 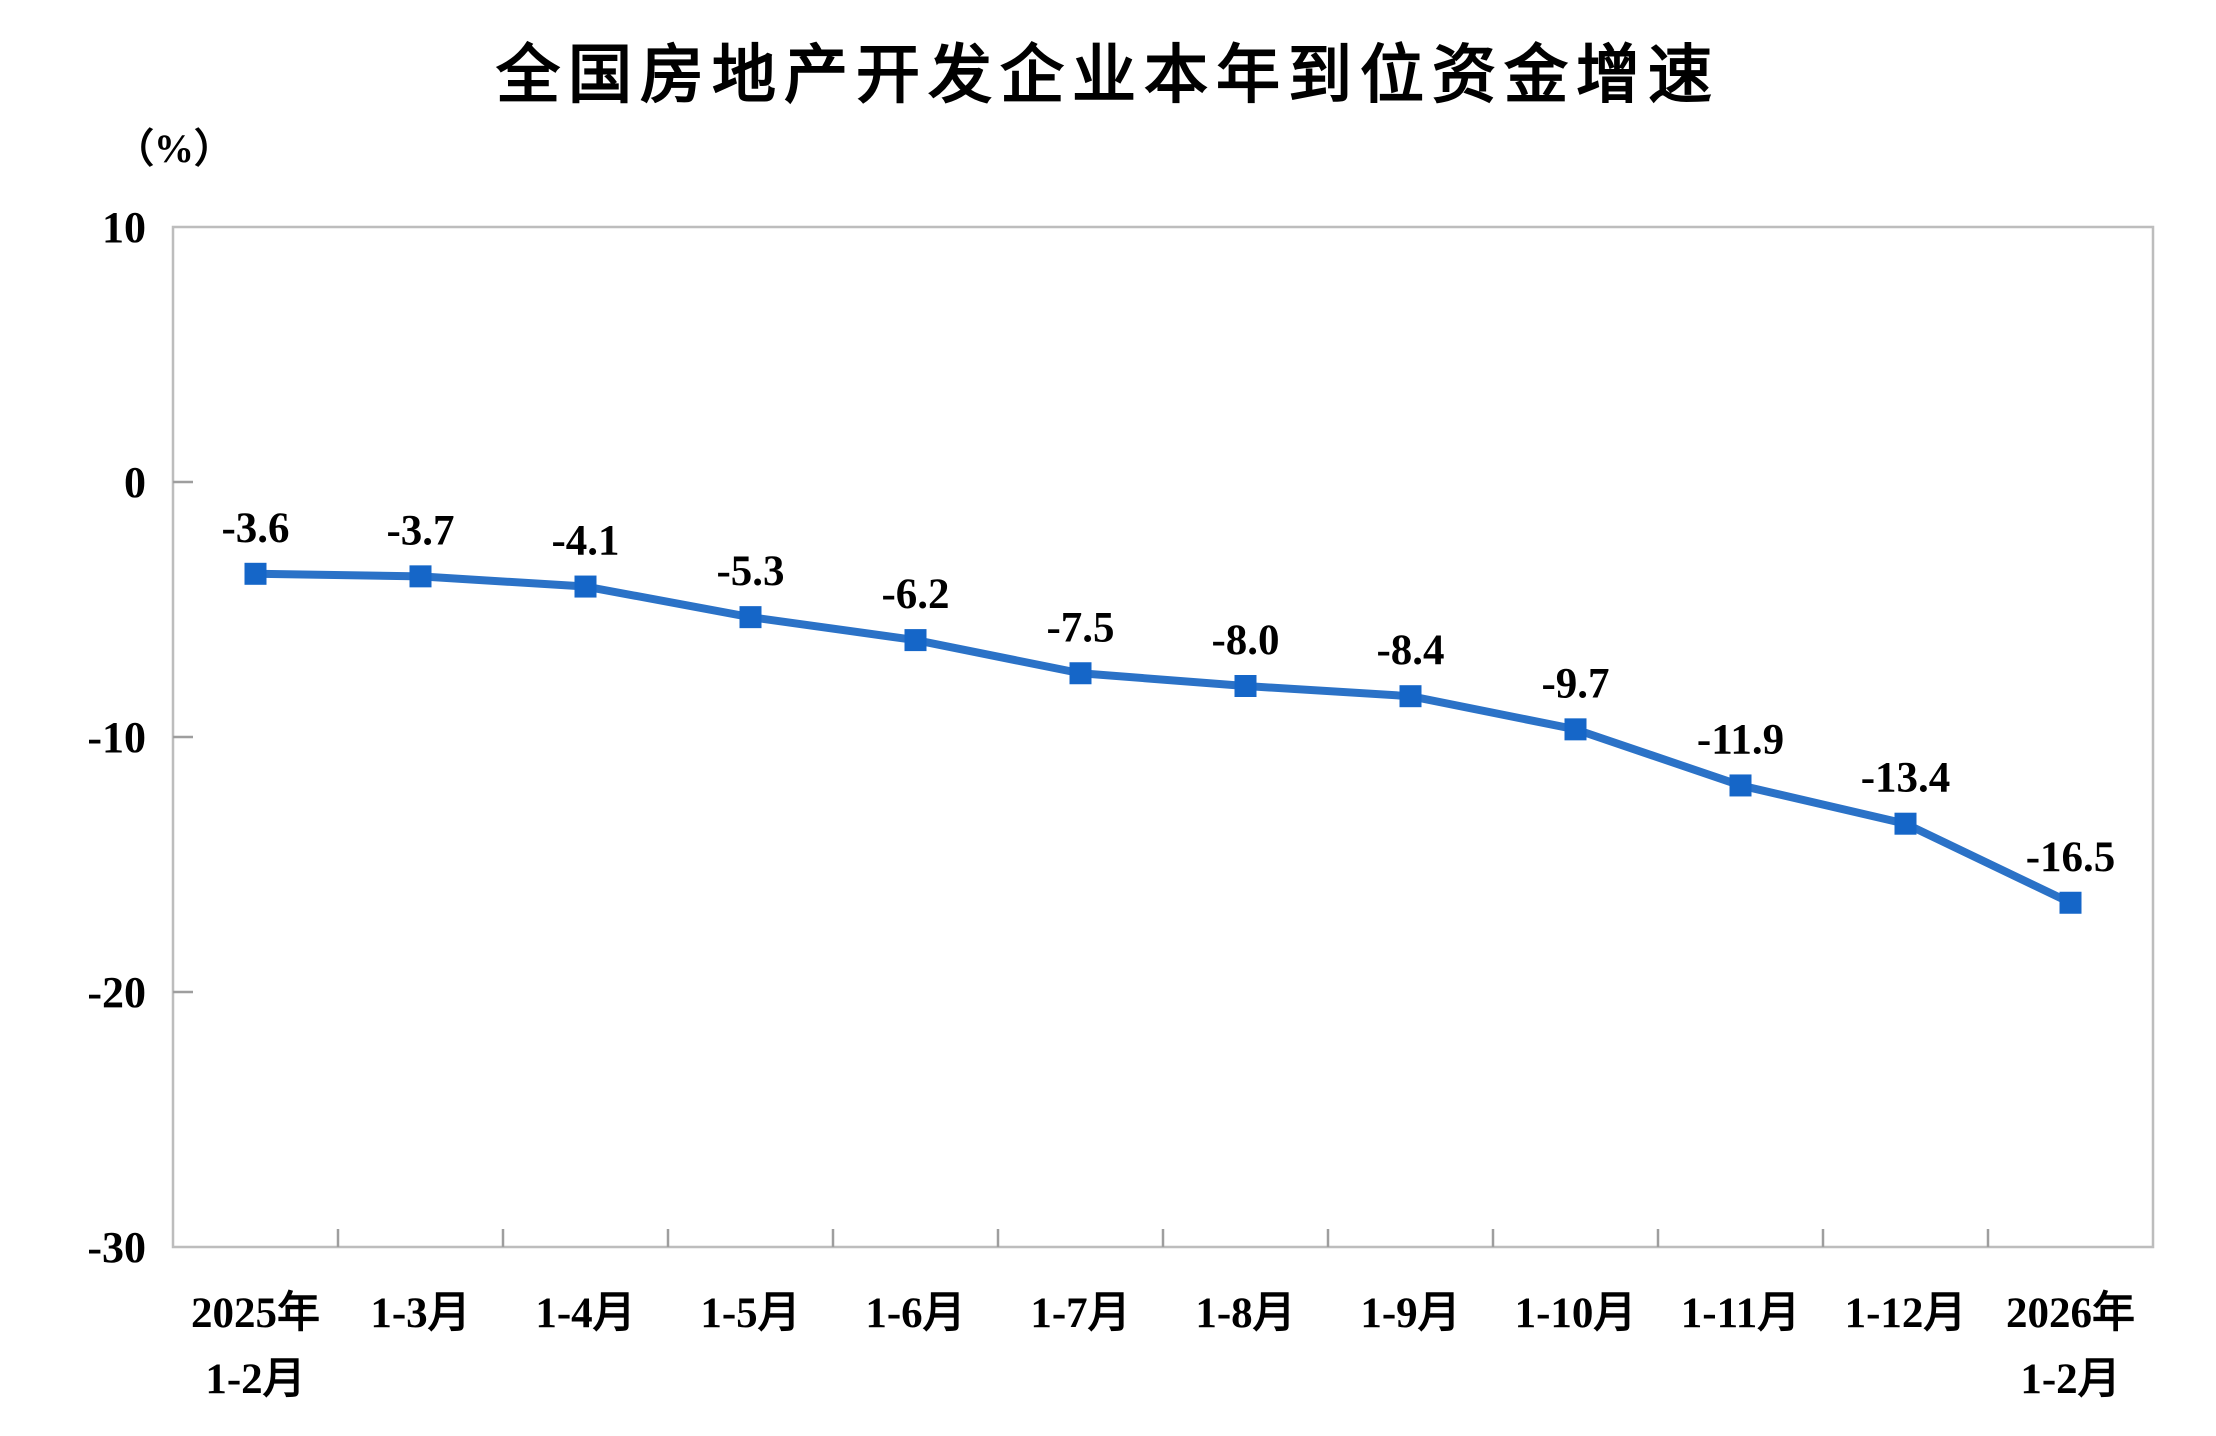 I want to click on x-tick-label: 1-6月, so click(x=915, y=1313).